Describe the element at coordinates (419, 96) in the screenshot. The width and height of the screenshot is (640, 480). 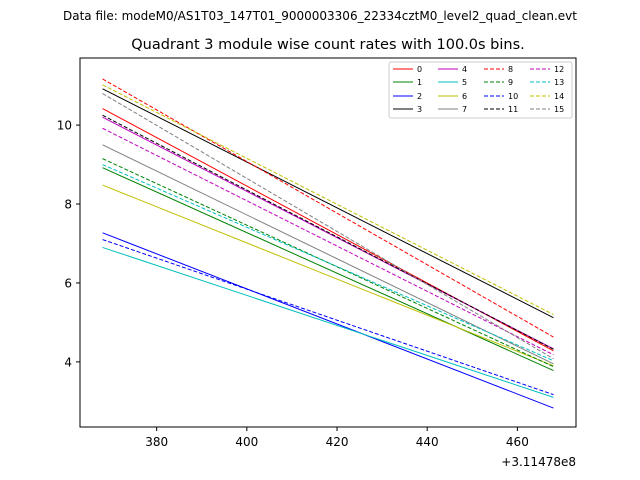
I see `legend-label-2: 2` at that location.